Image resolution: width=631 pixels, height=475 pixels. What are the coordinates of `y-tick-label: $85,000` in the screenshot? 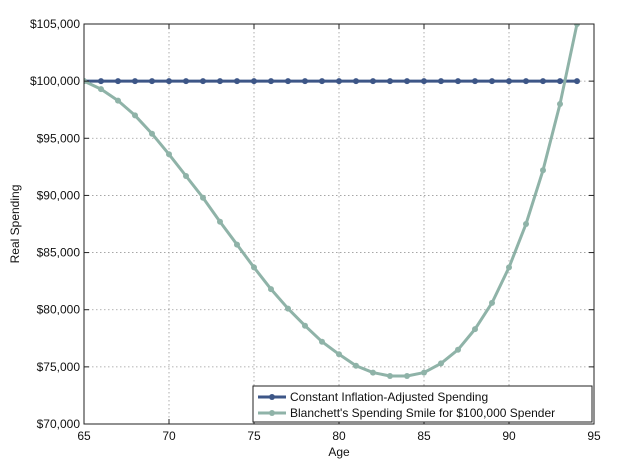 It's located at (59, 253).